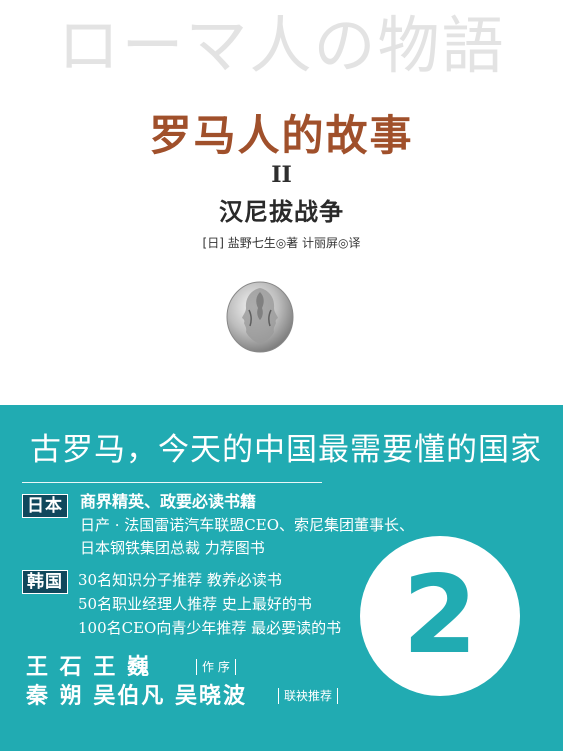  Describe the element at coordinates (247, 525) in the screenshot. I see `japan-line-2: 日产 · 法国雷诺汽车联盟CEO、索尼集团董事长、` at that location.